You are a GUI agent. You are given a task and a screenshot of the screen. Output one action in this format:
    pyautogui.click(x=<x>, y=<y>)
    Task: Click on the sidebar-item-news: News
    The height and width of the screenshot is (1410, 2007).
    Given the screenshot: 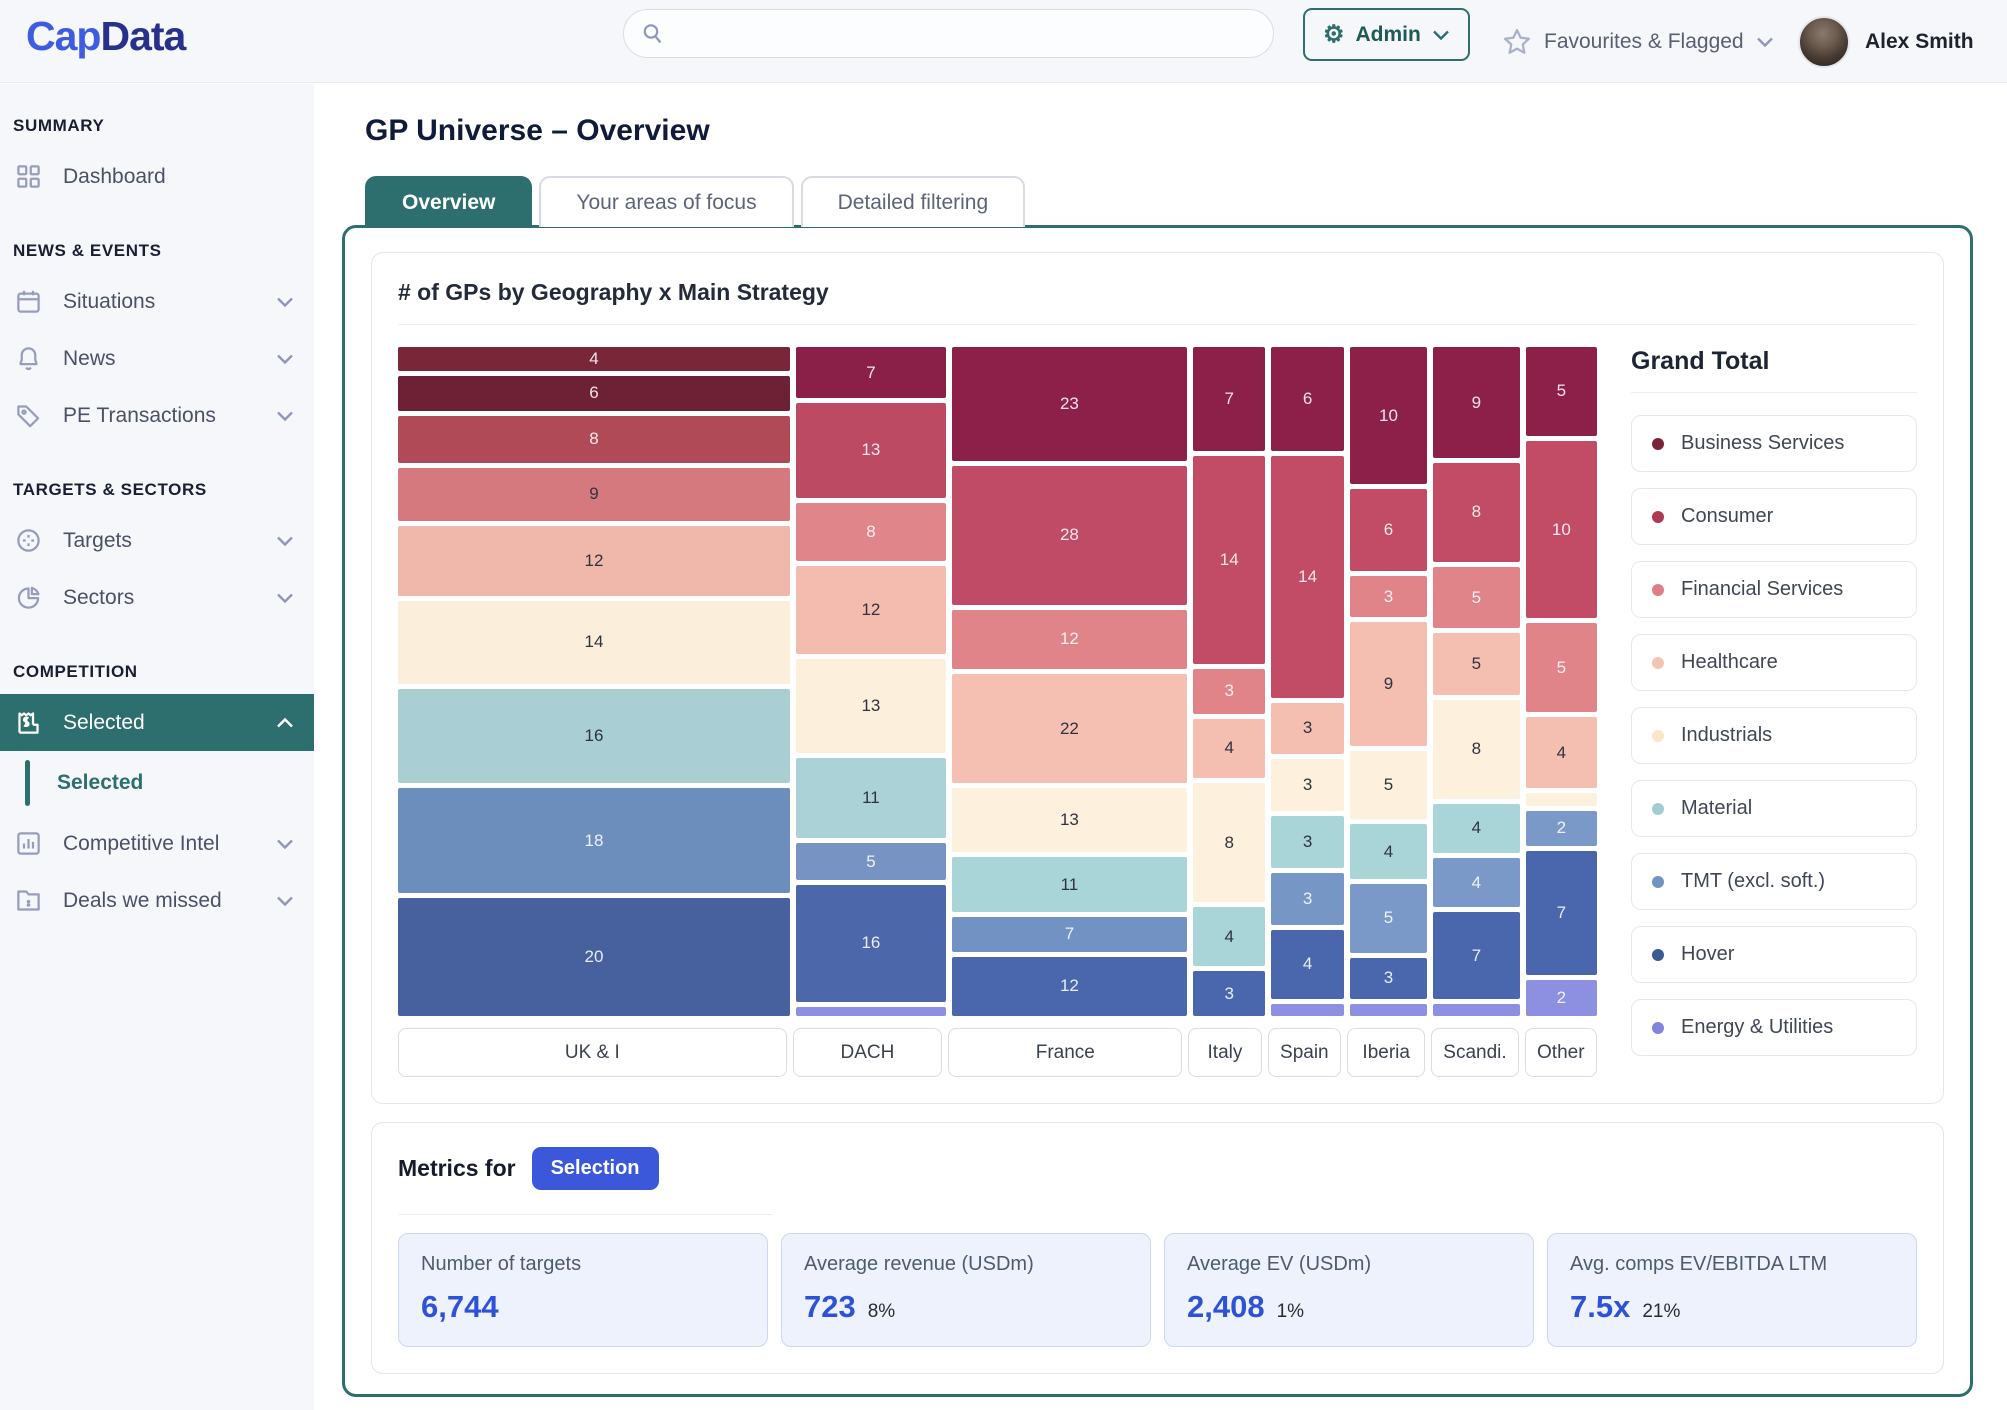 What is the action you would take?
    pyautogui.click(x=157, y=358)
    